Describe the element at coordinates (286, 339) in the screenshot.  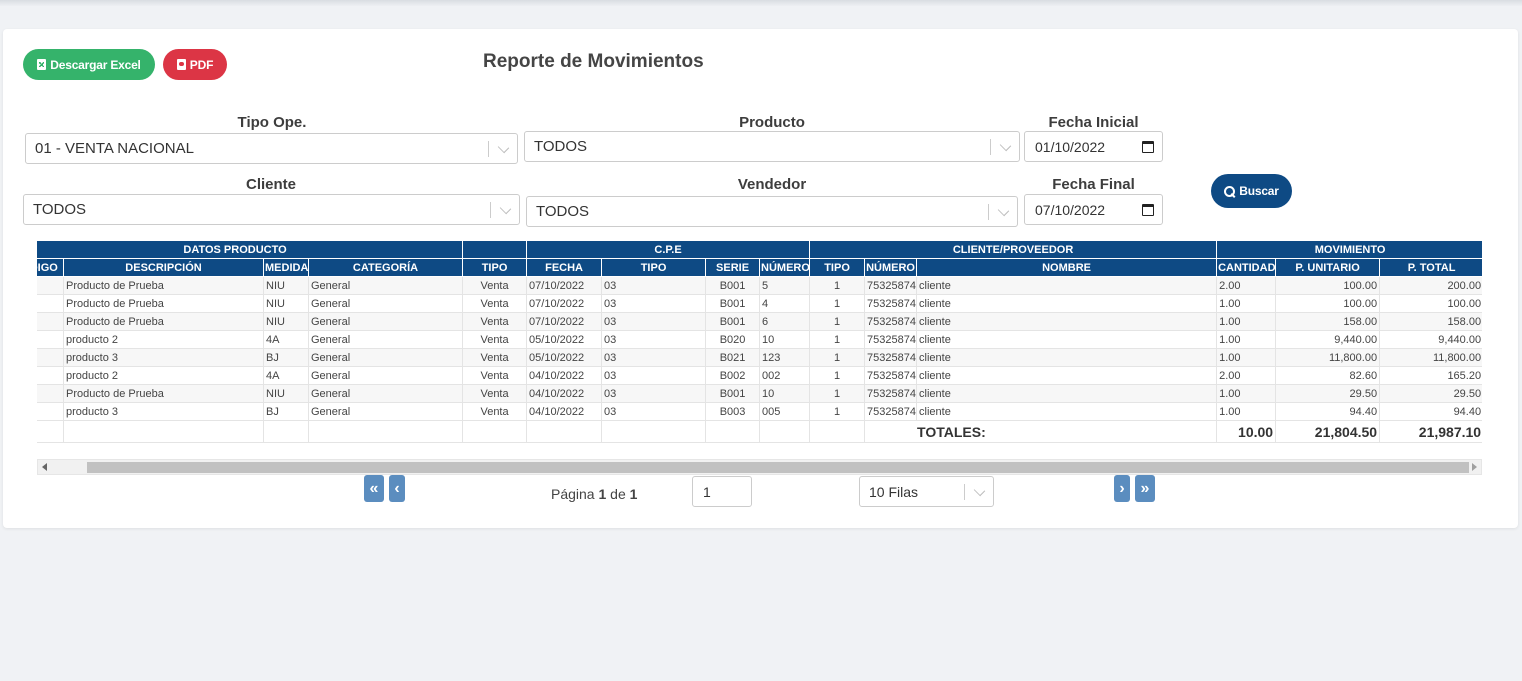
I see `col-medida-cell: 4A` at that location.